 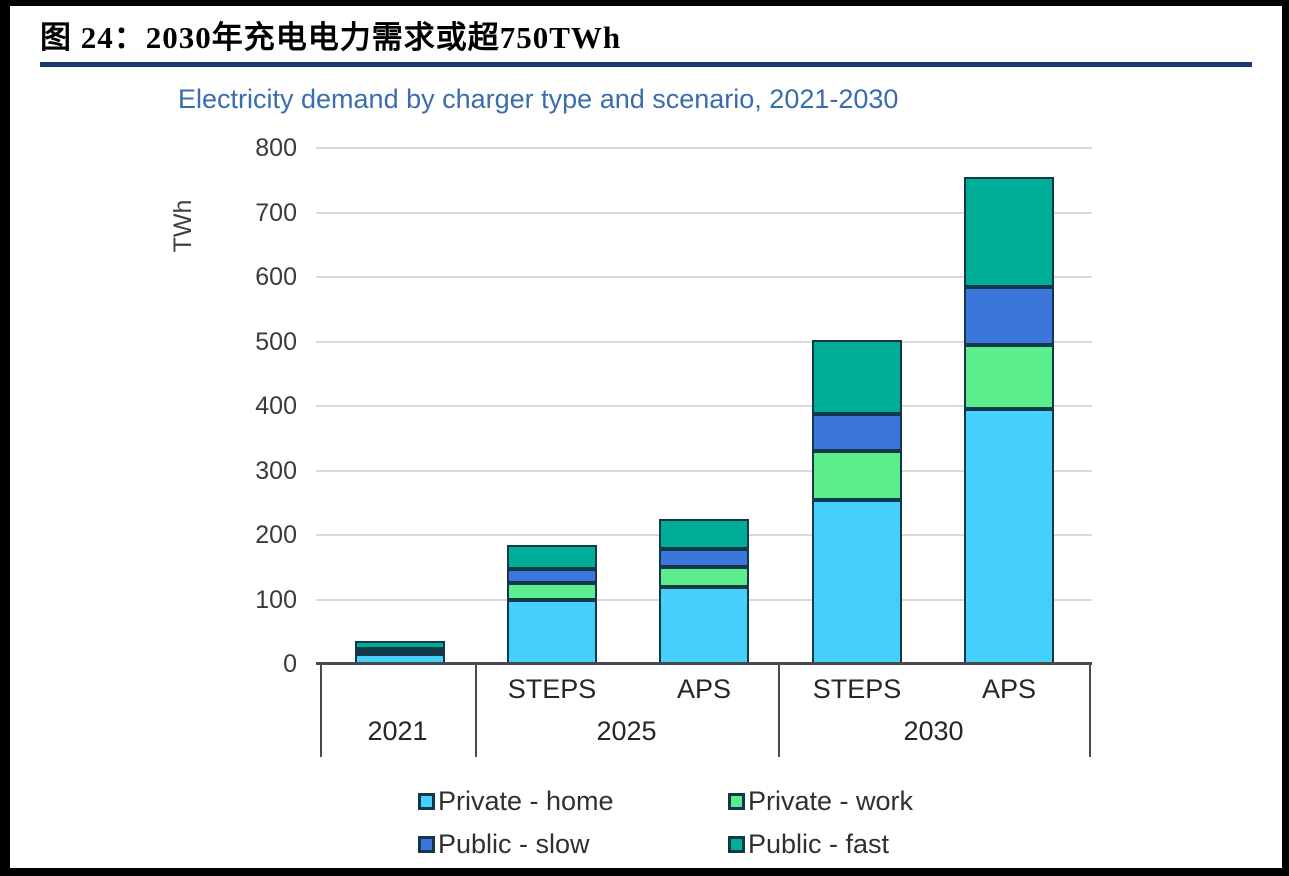 I want to click on private-work-swatch-icon, so click(x=736, y=801).